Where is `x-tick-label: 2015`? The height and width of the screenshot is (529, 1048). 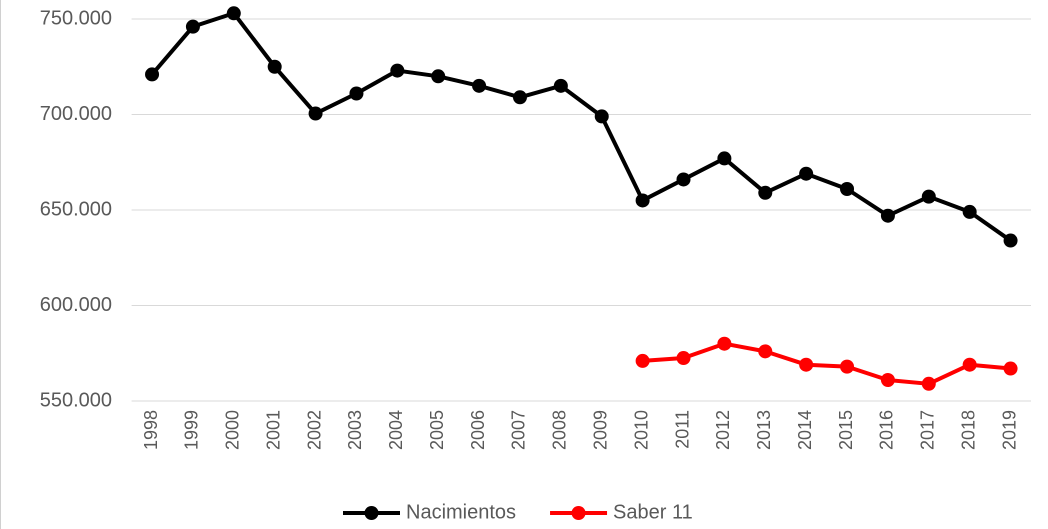 x-tick-label: 2015 is located at coordinates (846, 430).